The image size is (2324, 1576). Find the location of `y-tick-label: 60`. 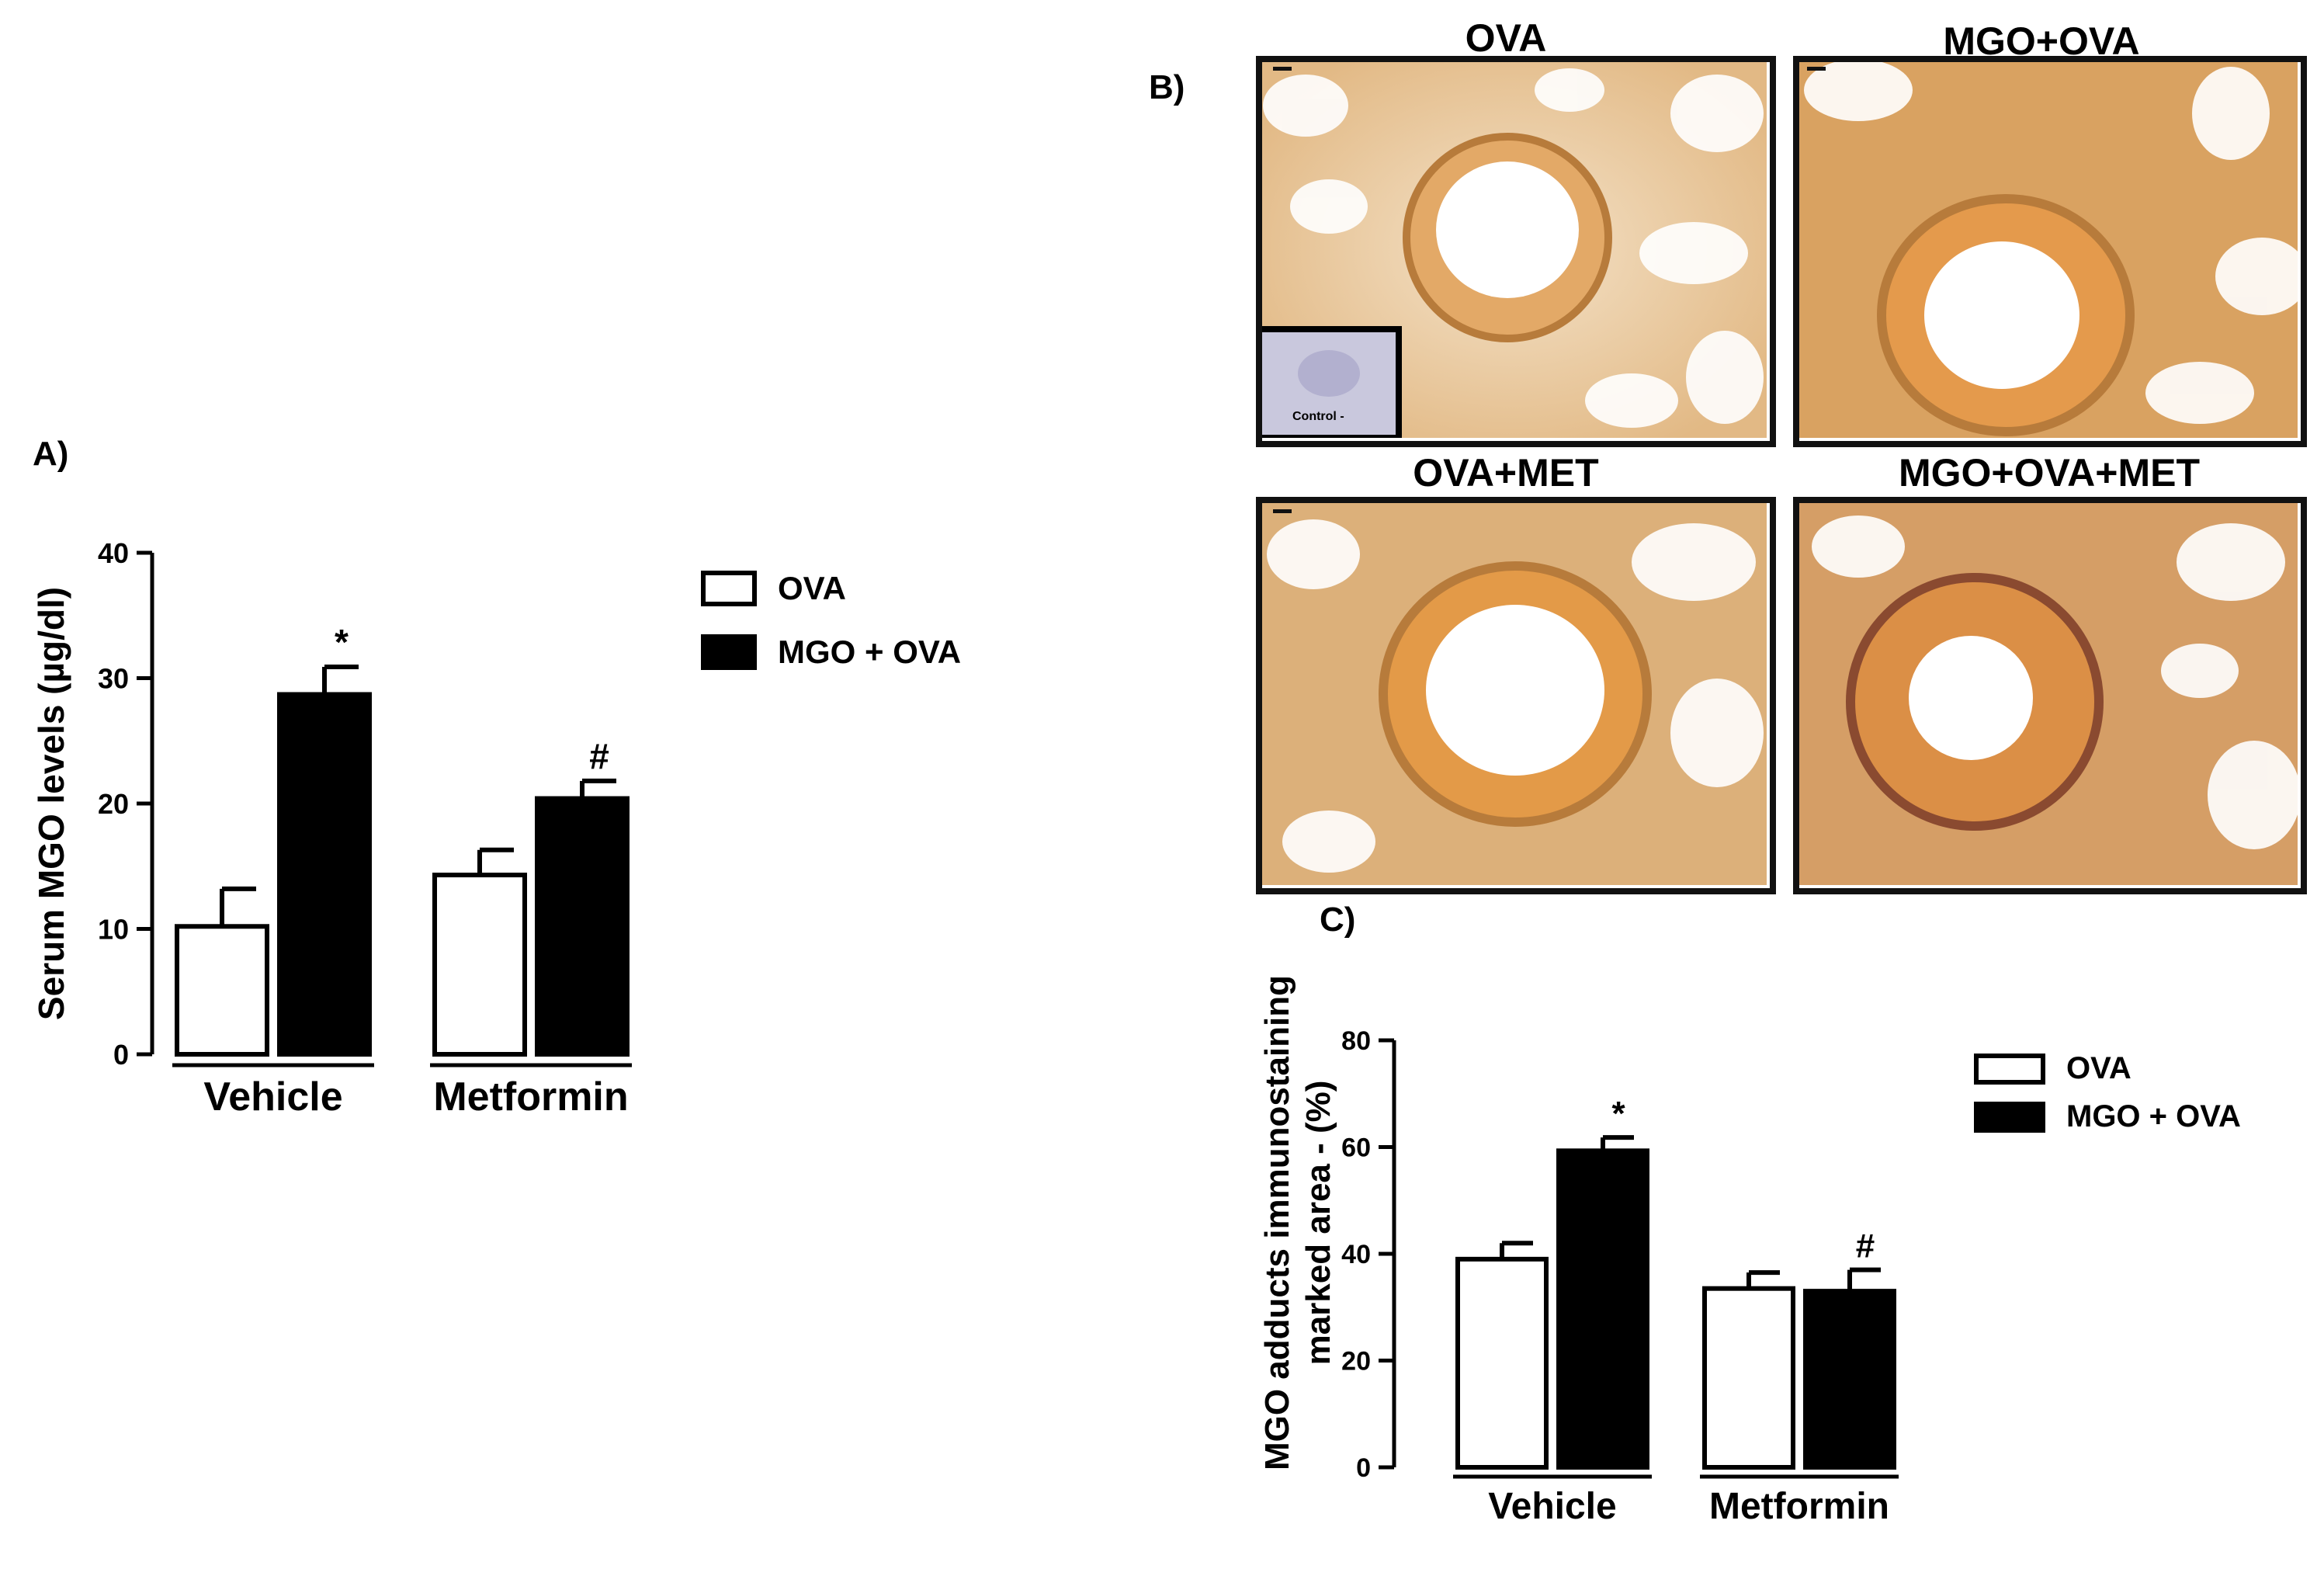

y-tick-label: 60 is located at coordinates (1356, 1148).